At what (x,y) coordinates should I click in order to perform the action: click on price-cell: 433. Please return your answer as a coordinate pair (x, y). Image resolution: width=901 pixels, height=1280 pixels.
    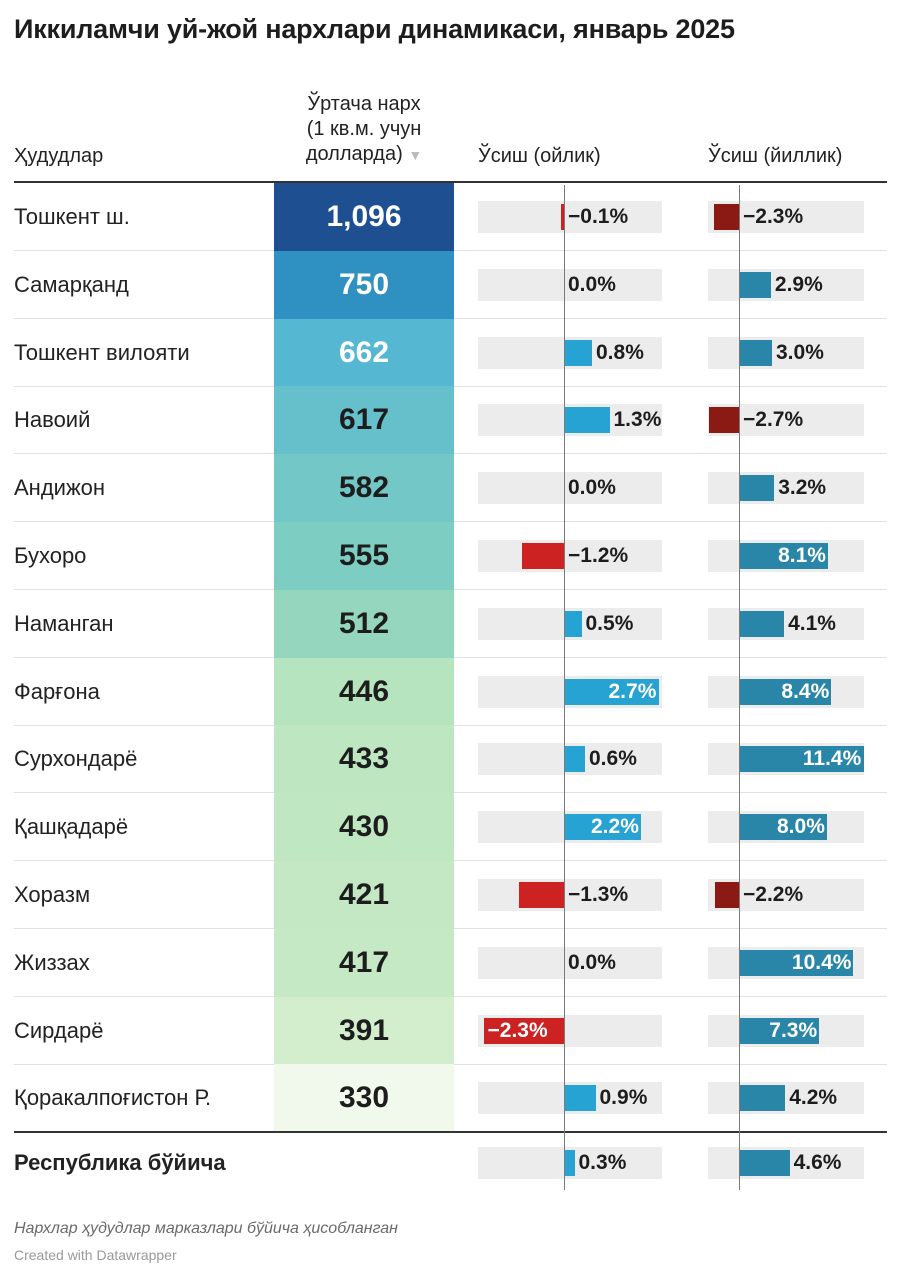
    Looking at the image, I should click on (364, 759).